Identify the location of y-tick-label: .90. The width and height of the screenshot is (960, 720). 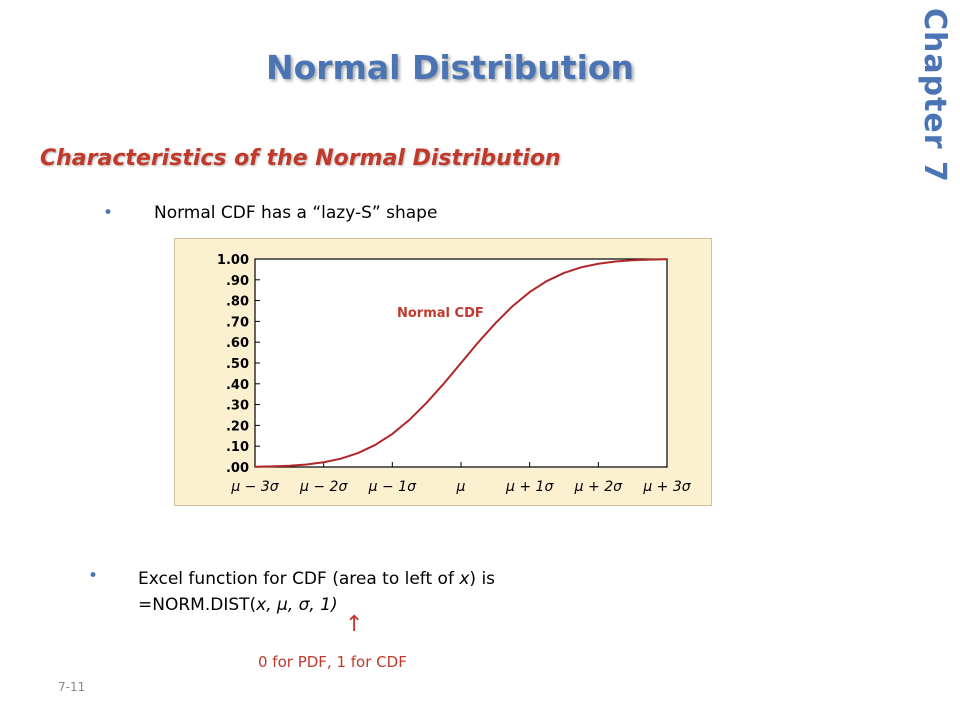
(237, 281).